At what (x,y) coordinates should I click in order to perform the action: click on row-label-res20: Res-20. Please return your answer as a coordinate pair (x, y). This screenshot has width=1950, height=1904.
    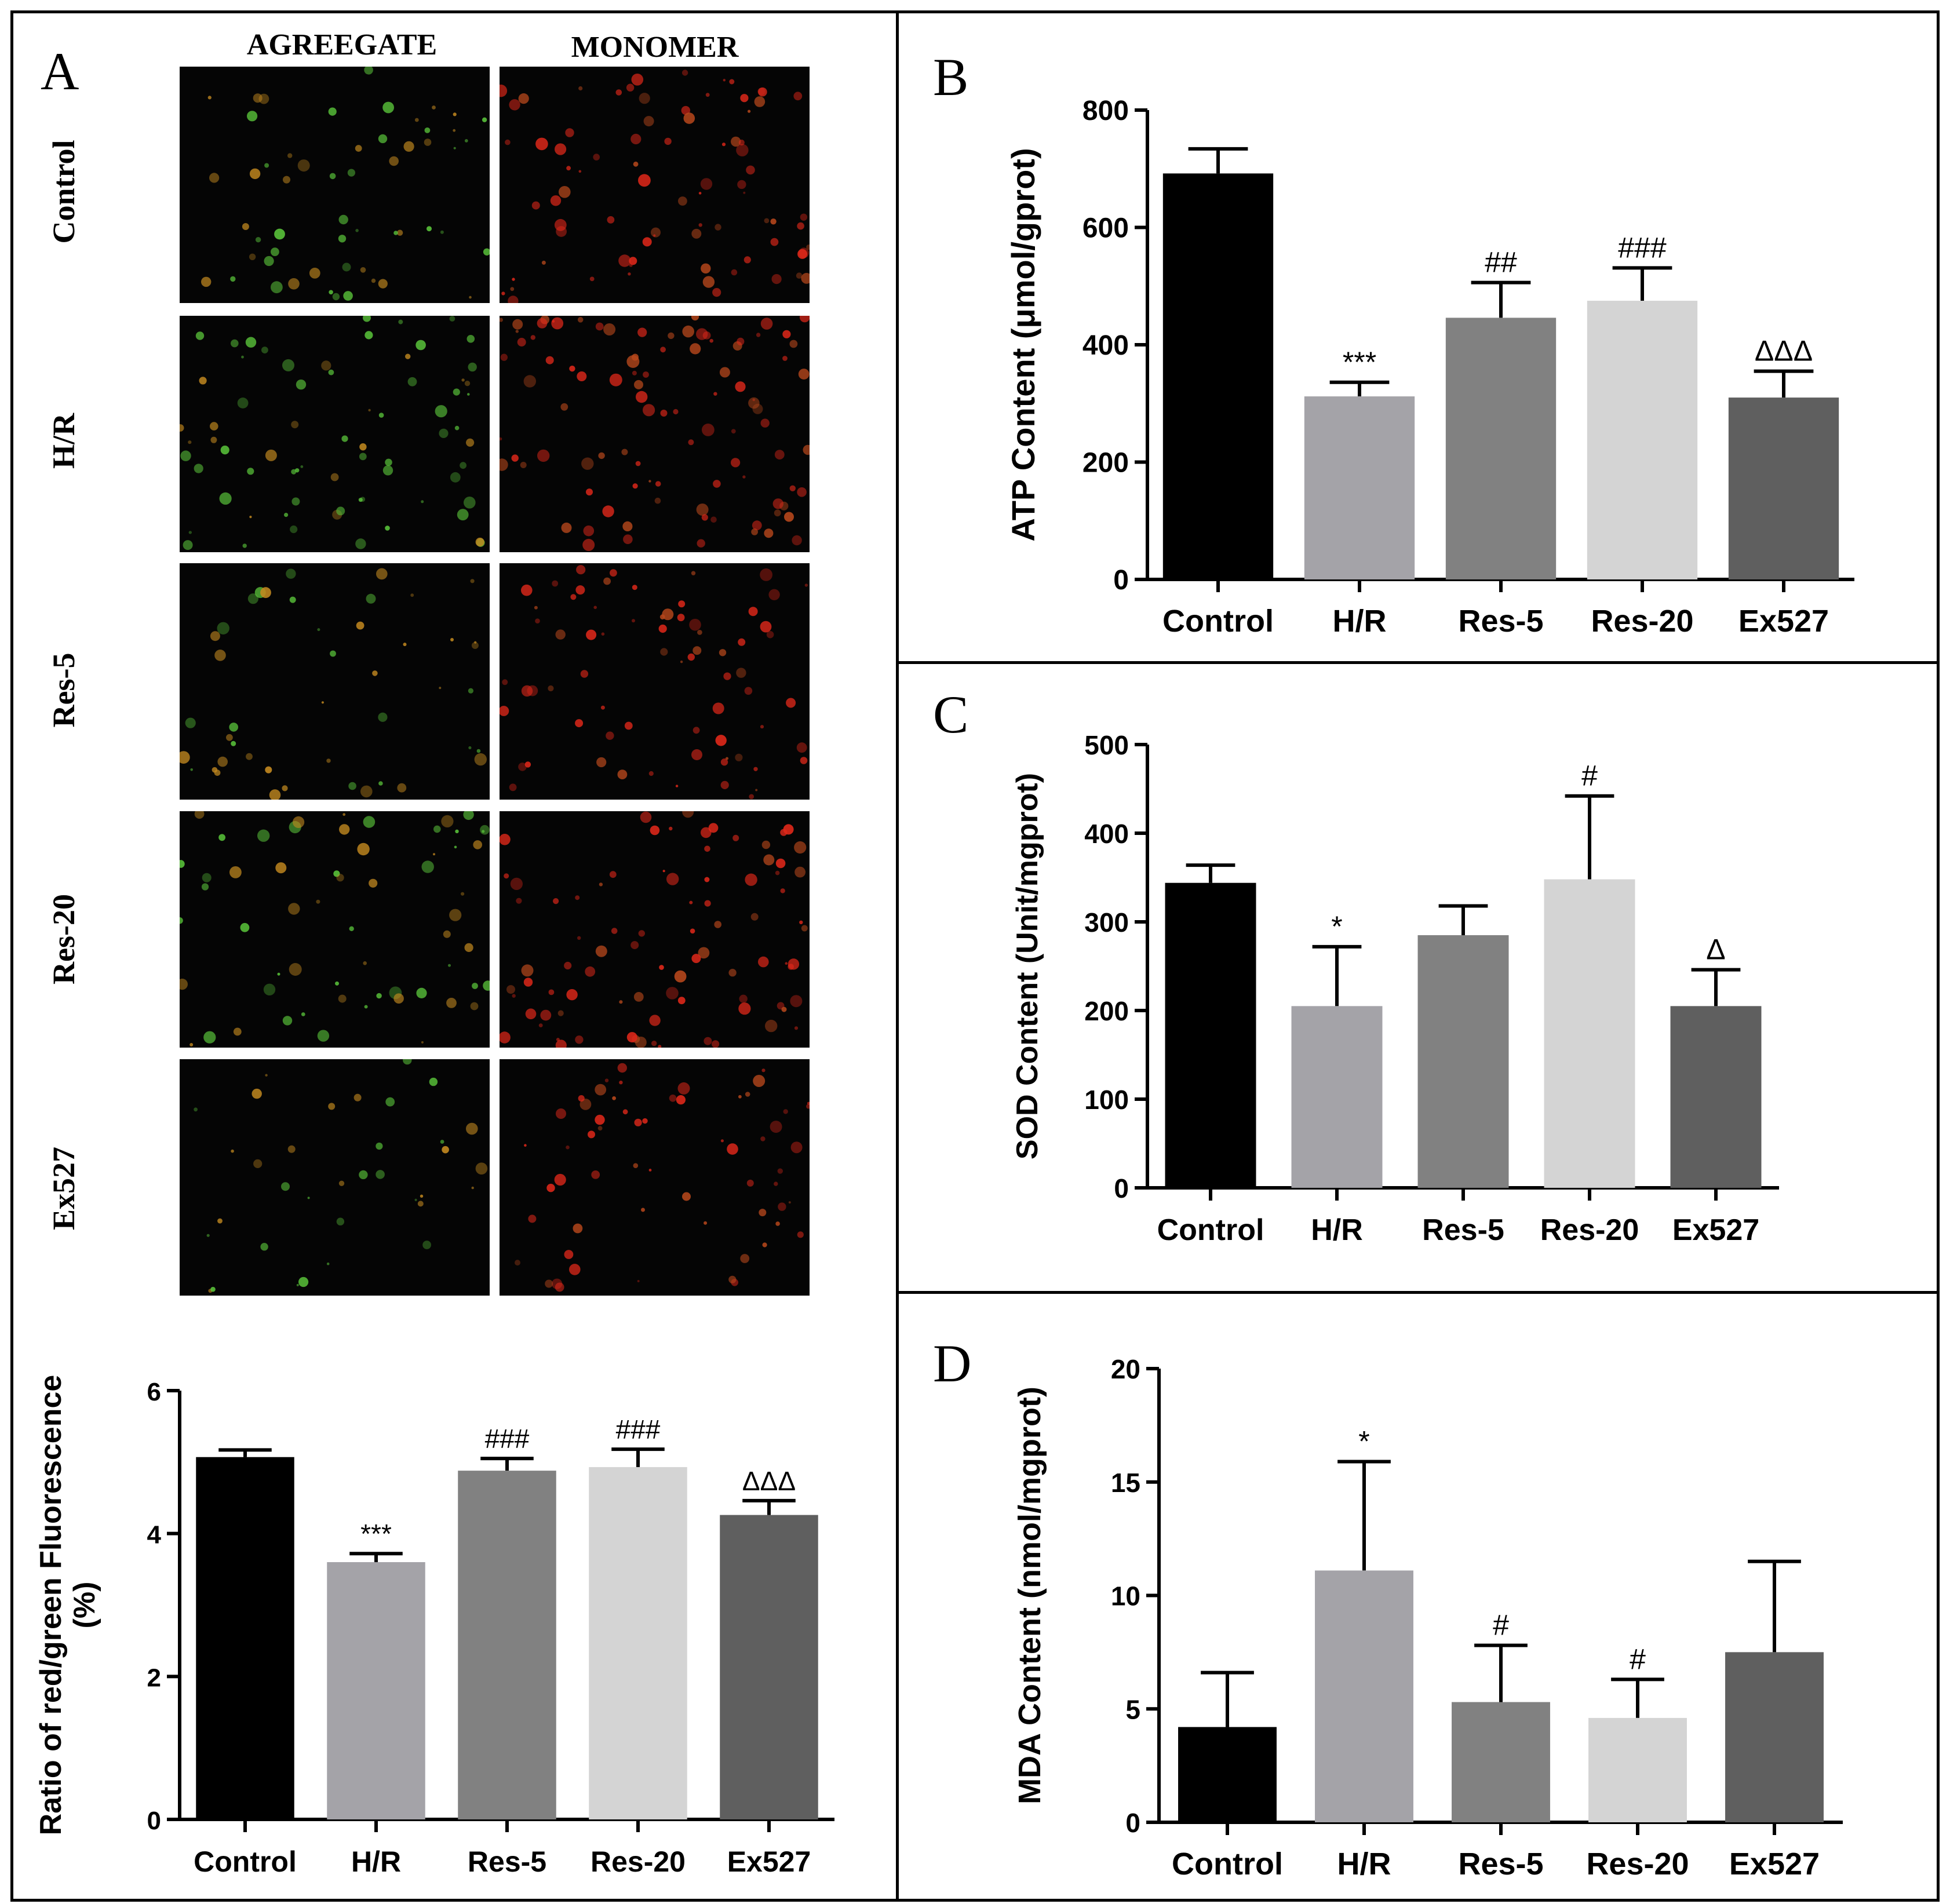
    Looking at the image, I should click on (64, 939).